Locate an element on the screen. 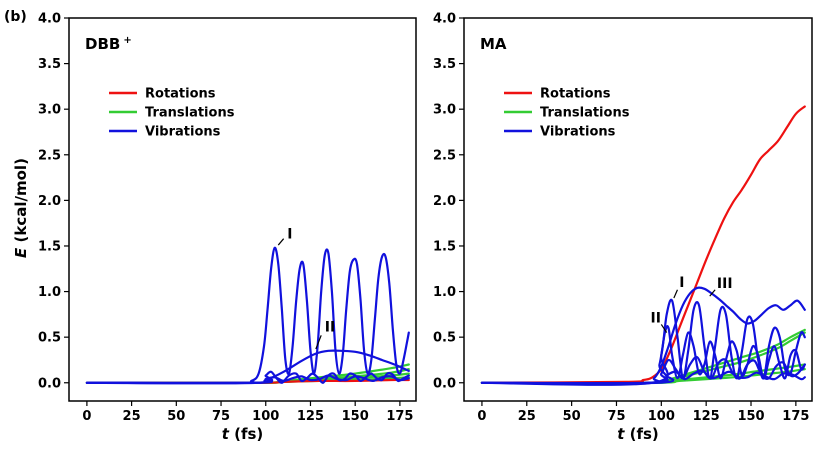 This screenshot has height=461, width=830. panel-title: DBB + is located at coordinates (108, 44).